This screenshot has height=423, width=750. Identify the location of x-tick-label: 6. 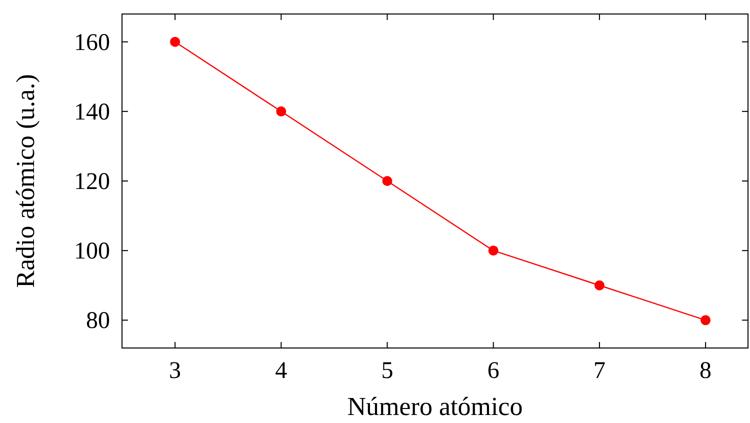
(493, 371).